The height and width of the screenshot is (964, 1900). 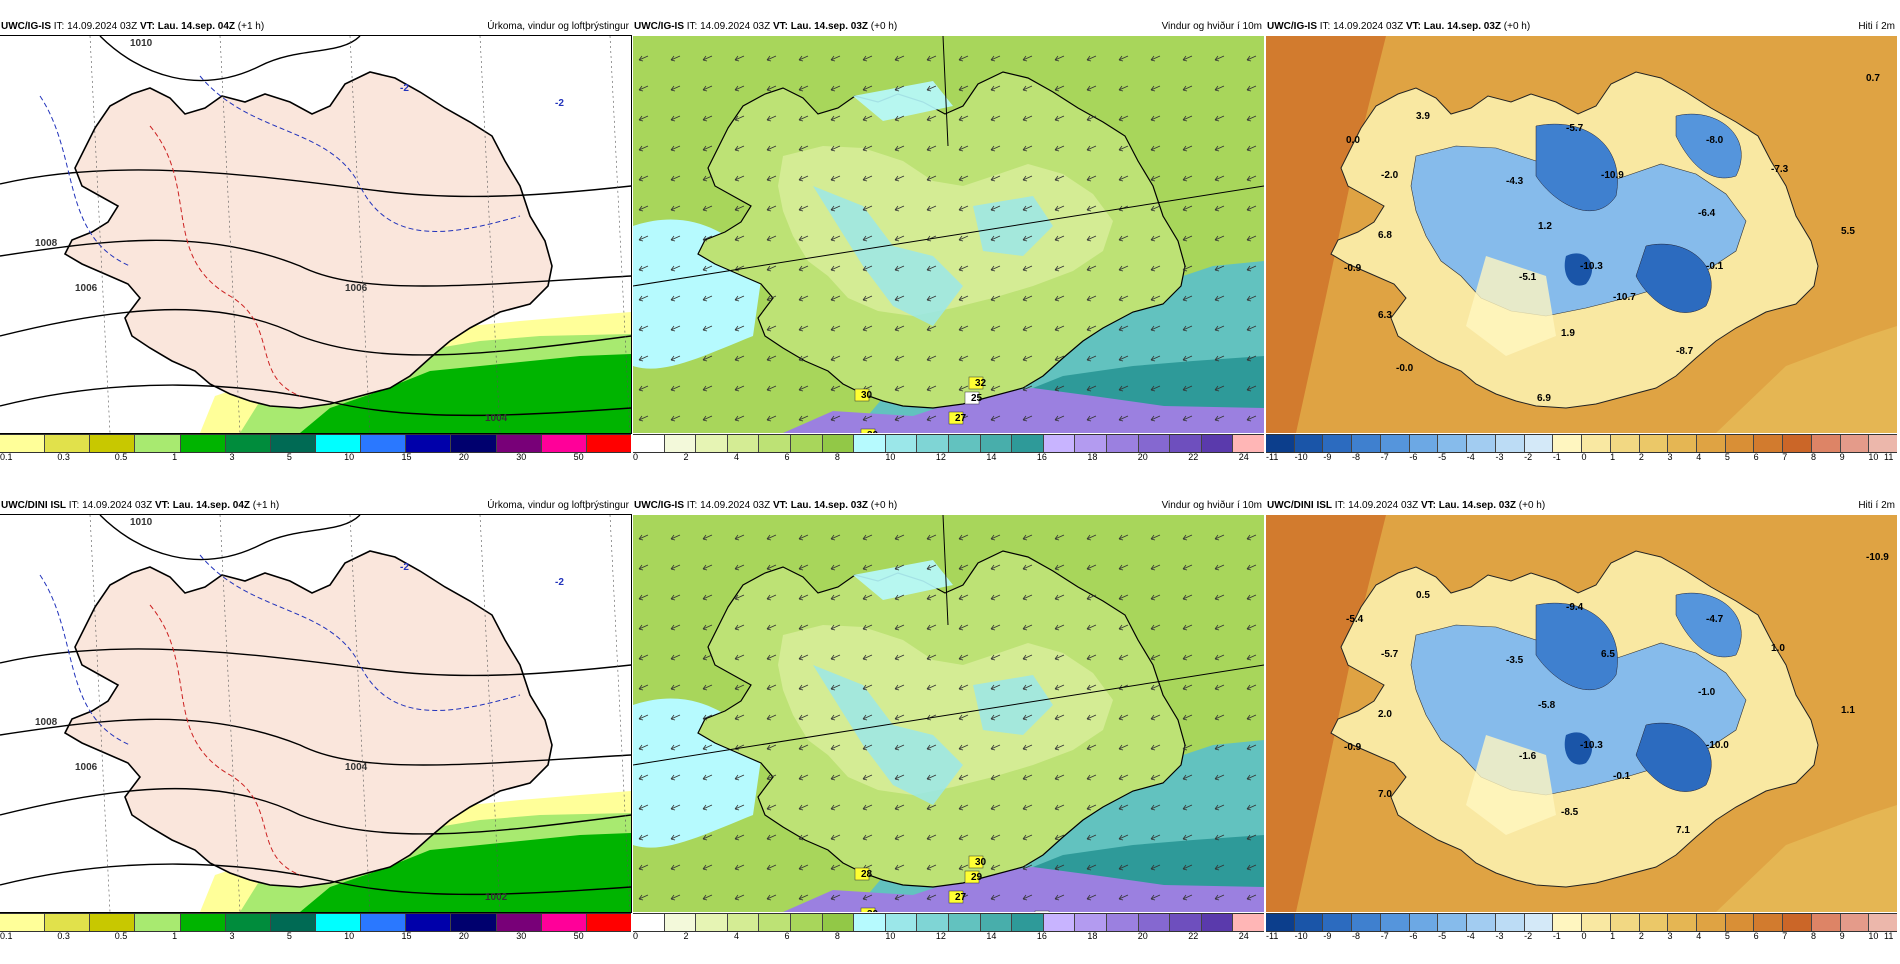 What do you see at coordinates (232, 457) in the screenshot?
I see `colorbar-tick-label: 3` at bounding box center [232, 457].